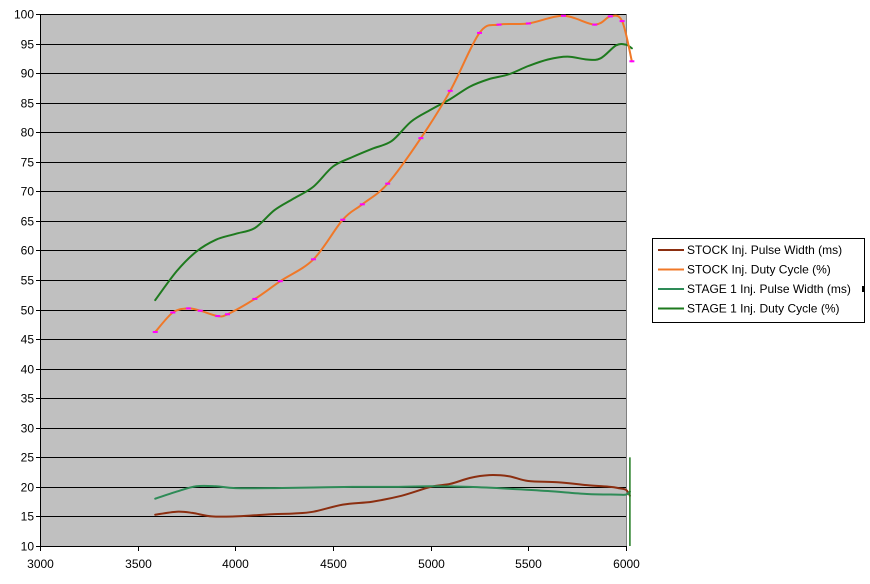 The height and width of the screenshot is (584, 870). I want to click on x-tick-label: 3500, so click(138, 564).